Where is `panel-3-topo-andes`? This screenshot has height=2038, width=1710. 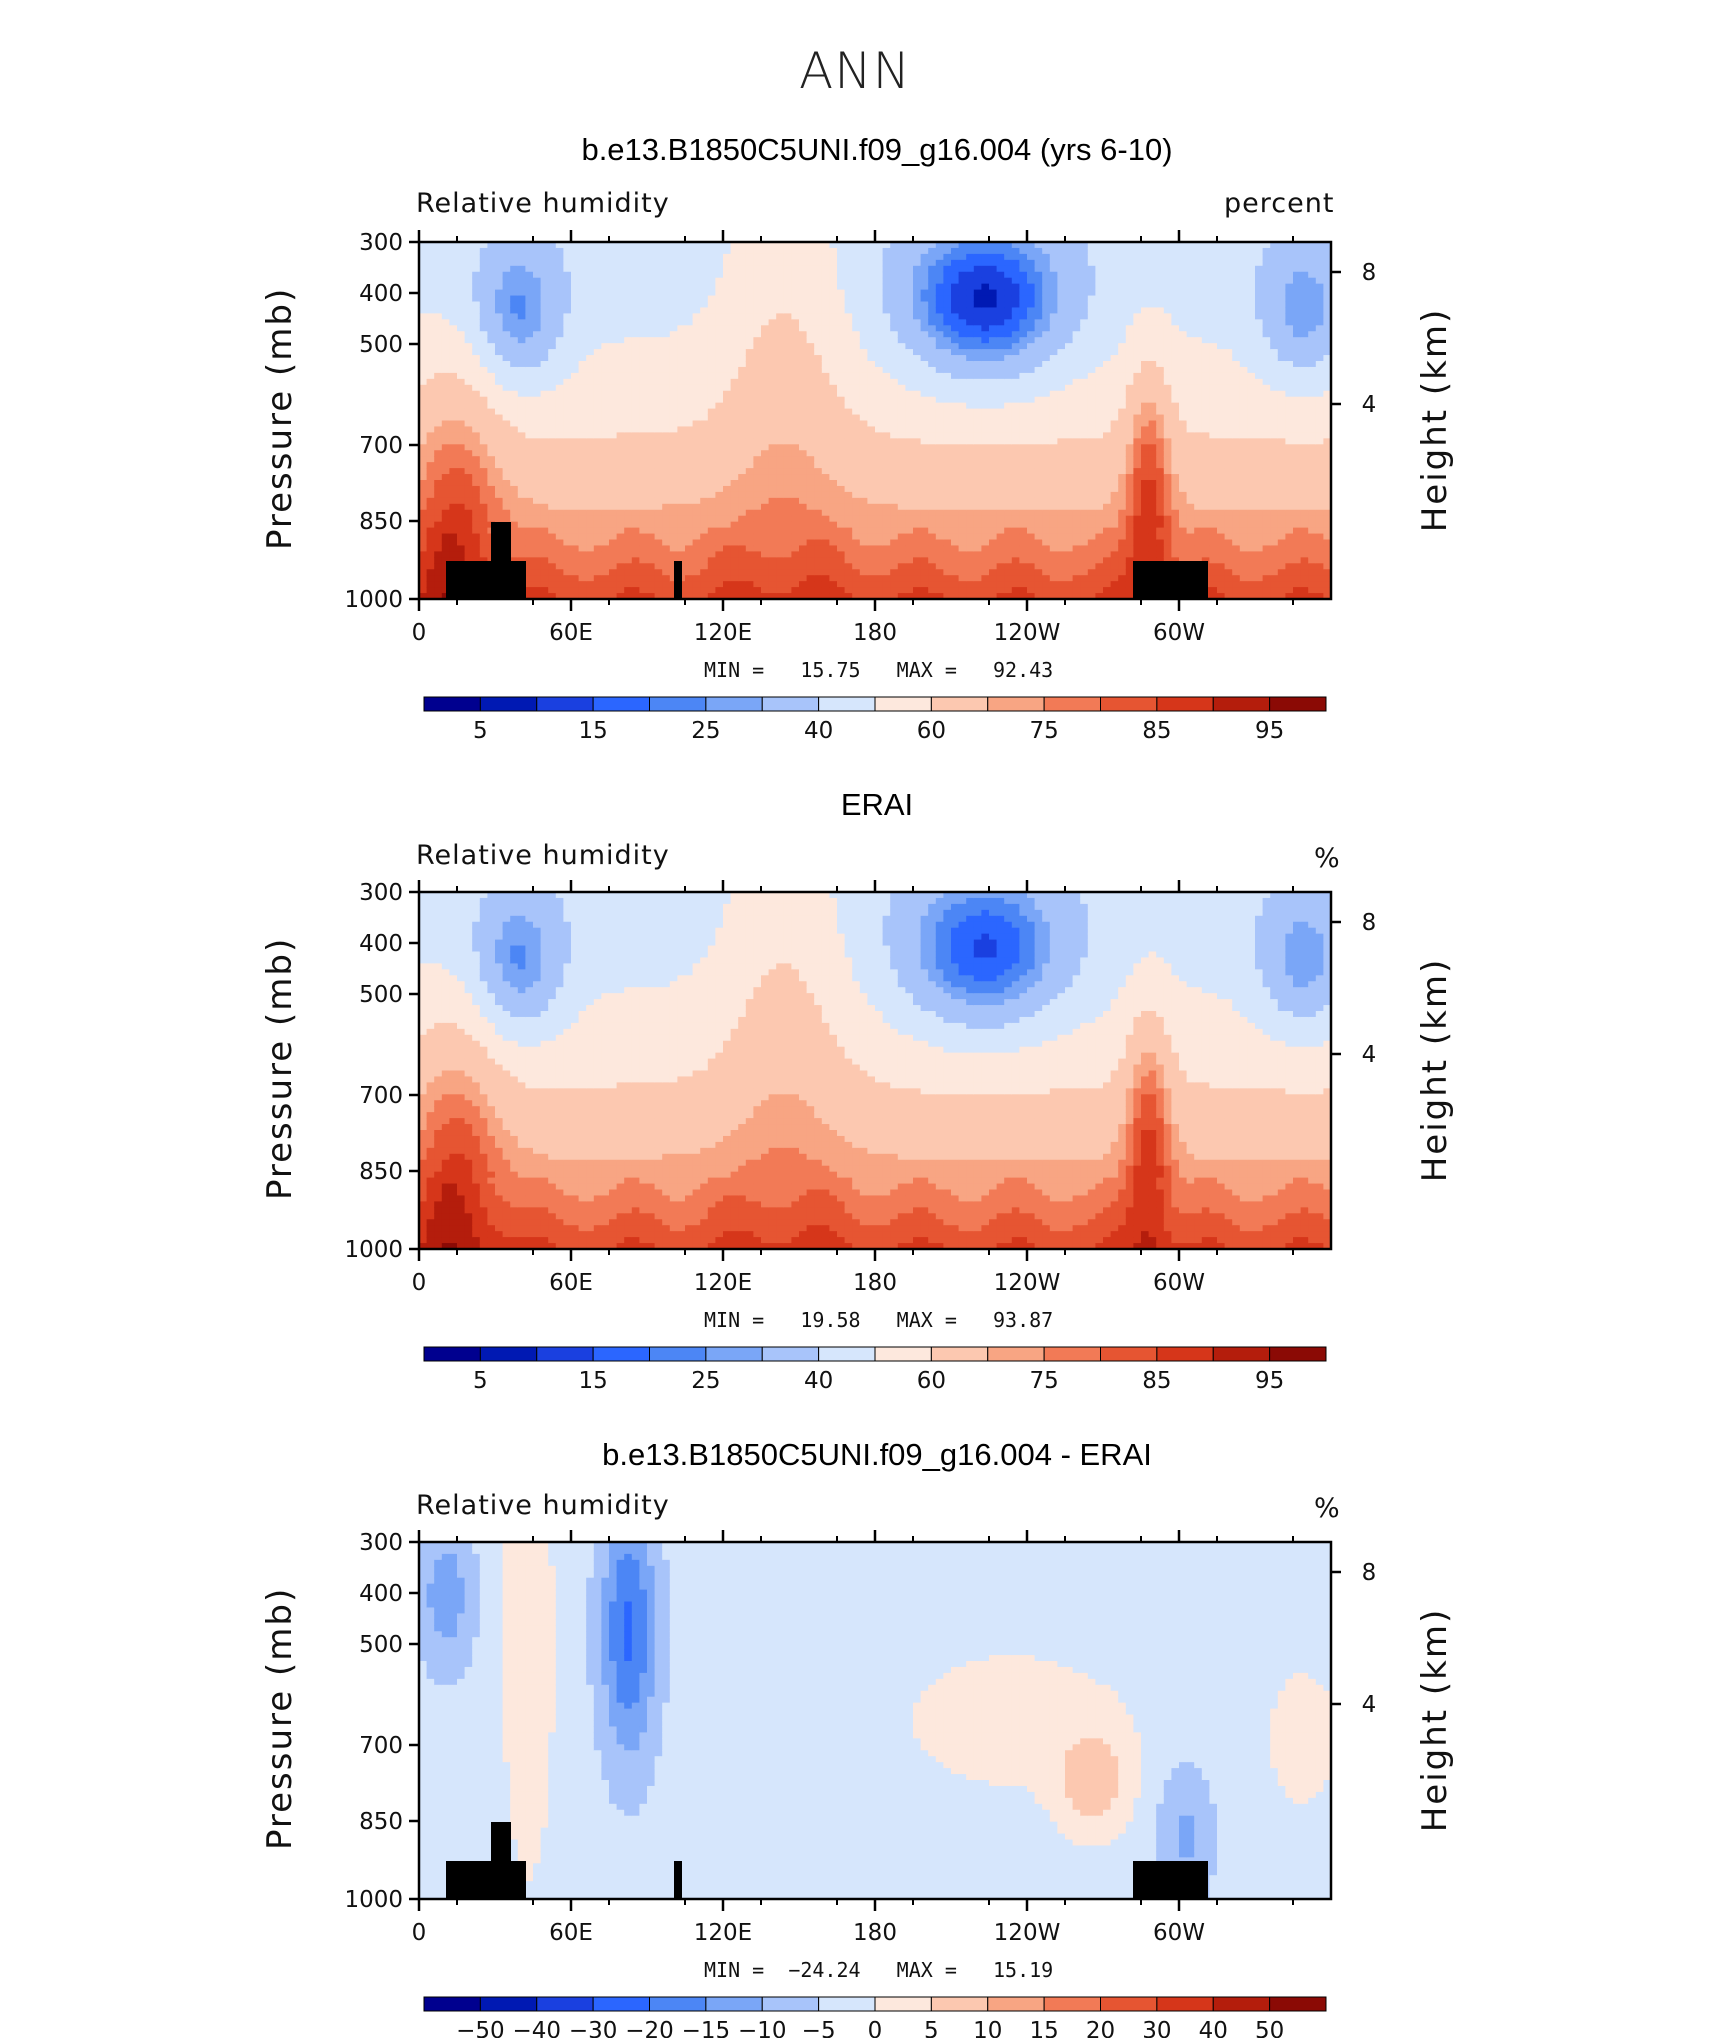 panel-3-topo-andes is located at coordinates (1170, 1880).